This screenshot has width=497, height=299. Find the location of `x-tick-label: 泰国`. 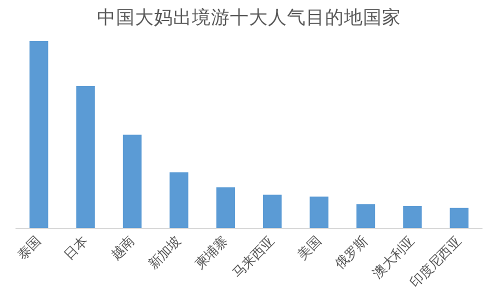

x-tick-label: 泰国 is located at coordinates (29, 249).